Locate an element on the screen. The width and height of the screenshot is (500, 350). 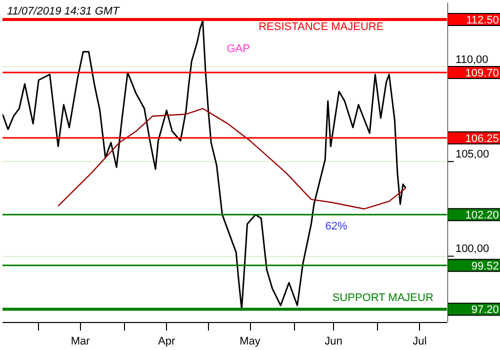
y-tick-label: 100,00 is located at coordinates (472, 249).